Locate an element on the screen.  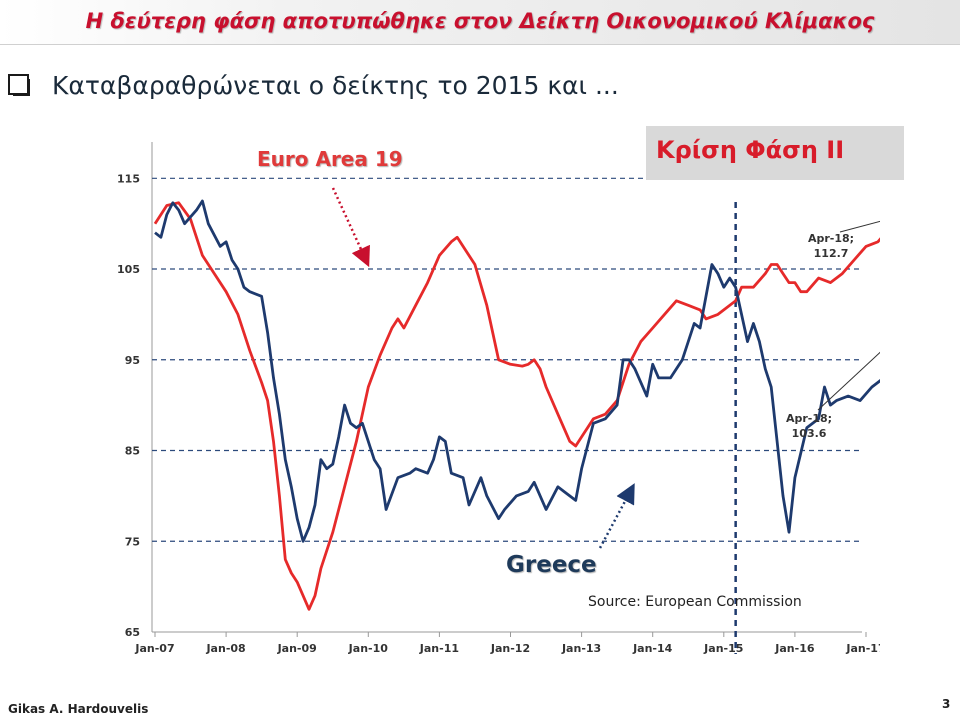
annotation-leader-greece is located at coordinates (848, 381).